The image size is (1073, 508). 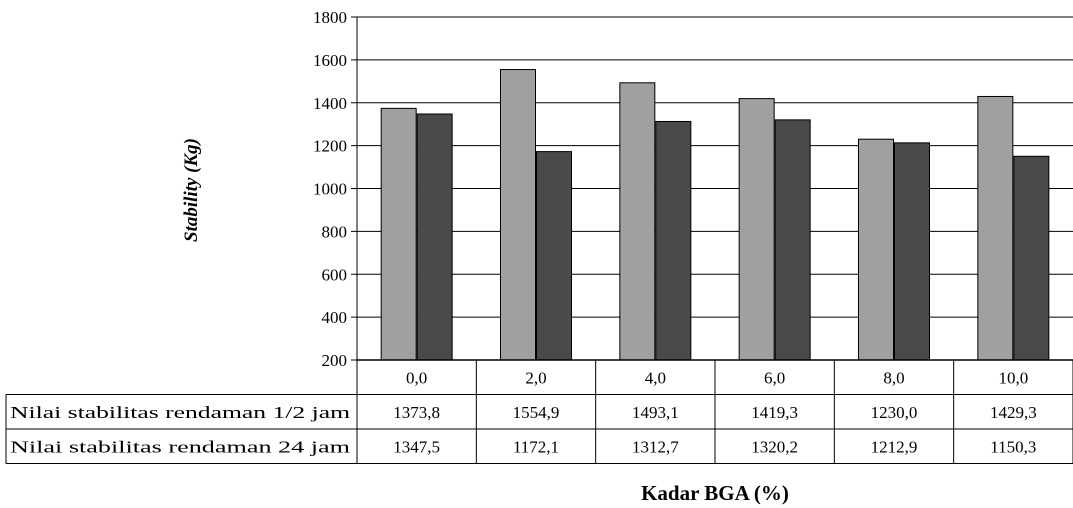 I want to click on data-label: 1373,8, so click(x=416, y=412).